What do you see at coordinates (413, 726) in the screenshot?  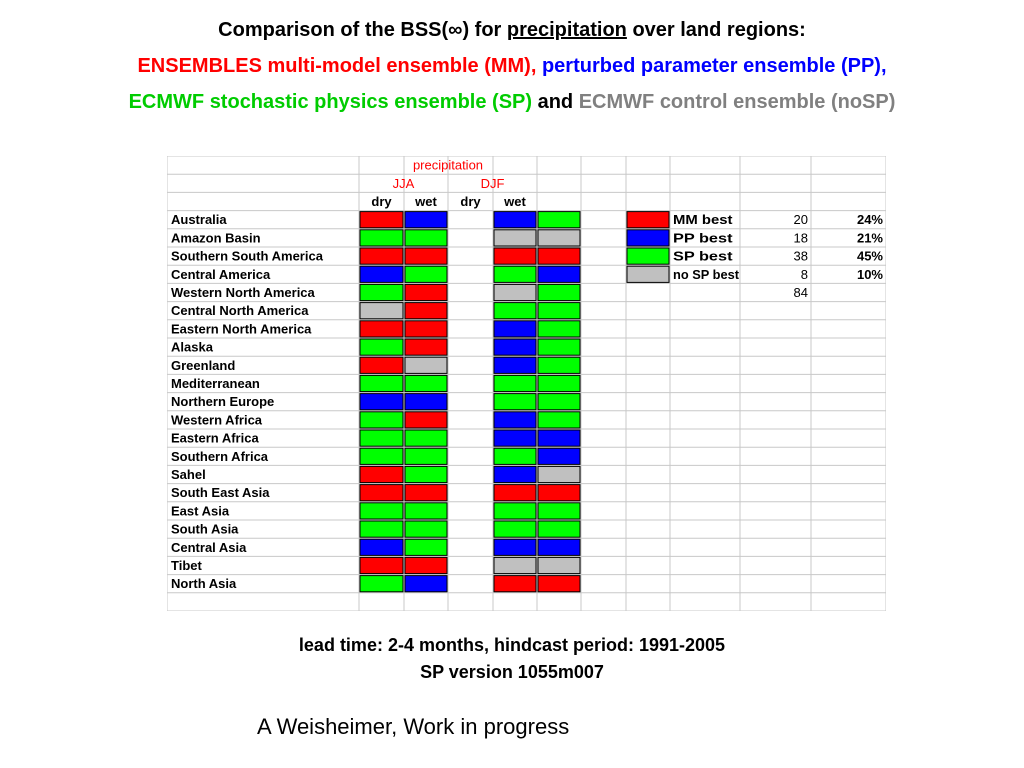 I see `credit-text: A Weisheimer, Work in progress` at bounding box center [413, 726].